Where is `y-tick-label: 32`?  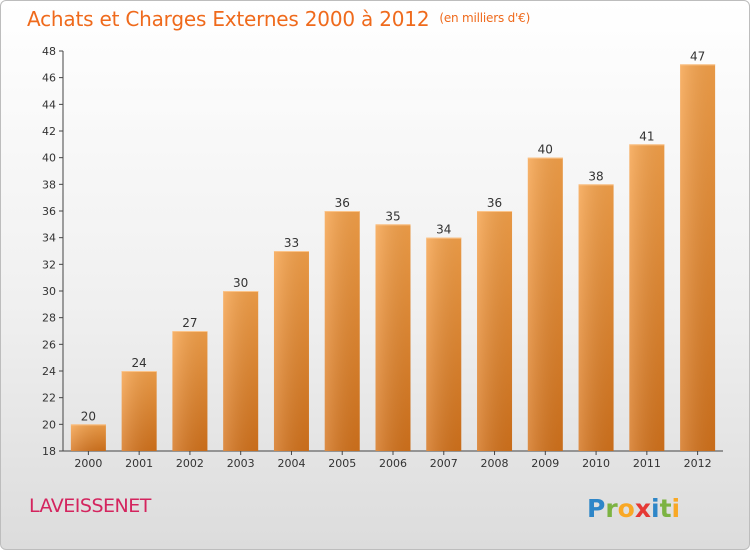 y-tick-label: 32 is located at coordinates (49, 264).